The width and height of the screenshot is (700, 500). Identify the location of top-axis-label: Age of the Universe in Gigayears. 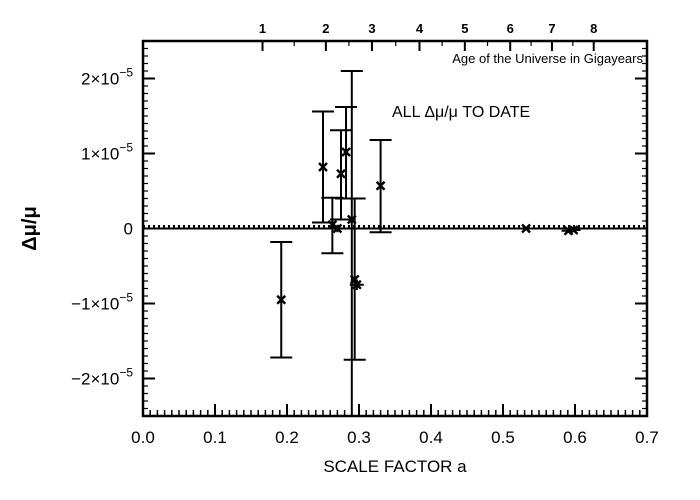
(547, 58).